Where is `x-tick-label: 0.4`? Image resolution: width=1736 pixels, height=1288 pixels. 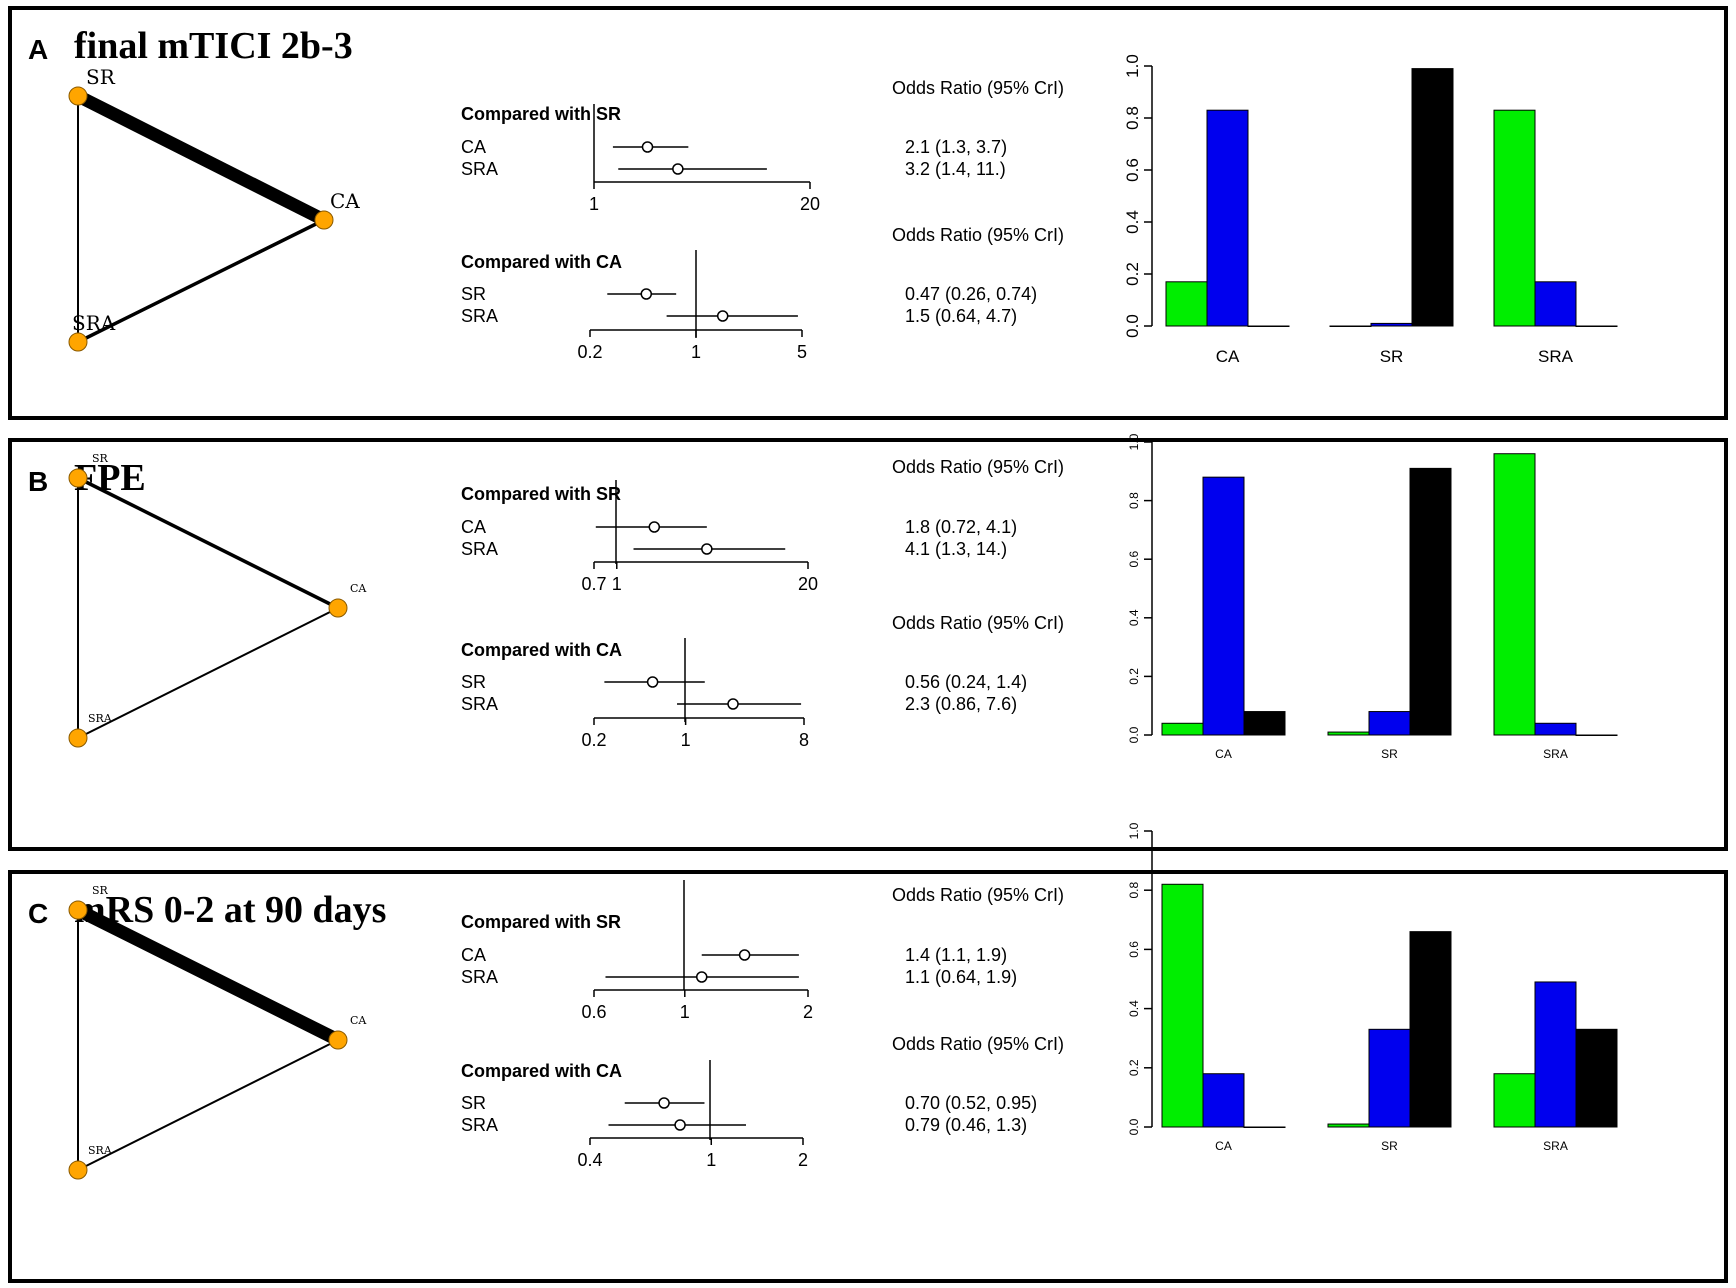 x-tick-label: 0.4 is located at coordinates (589, 1160).